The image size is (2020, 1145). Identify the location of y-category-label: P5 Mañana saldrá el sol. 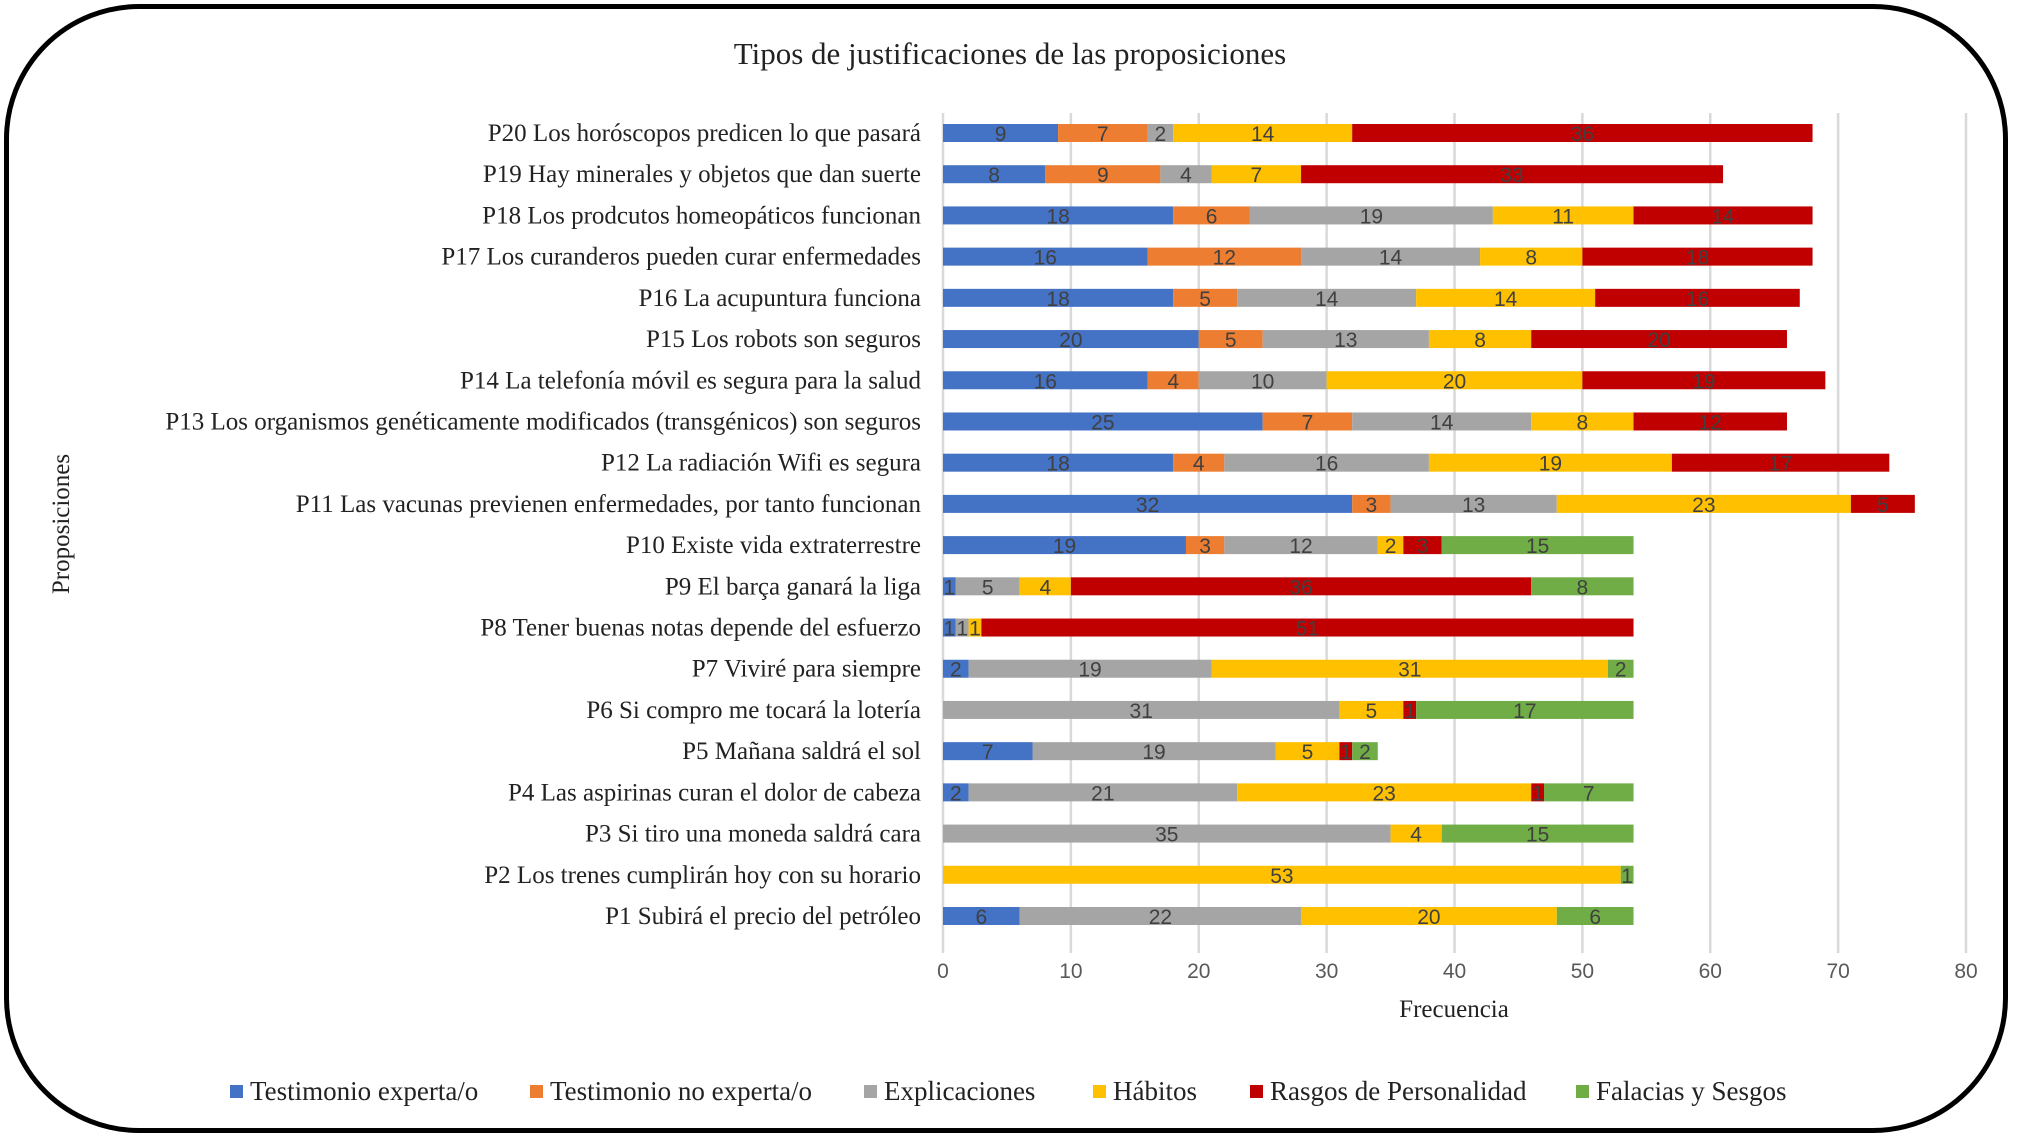
(801, 751).